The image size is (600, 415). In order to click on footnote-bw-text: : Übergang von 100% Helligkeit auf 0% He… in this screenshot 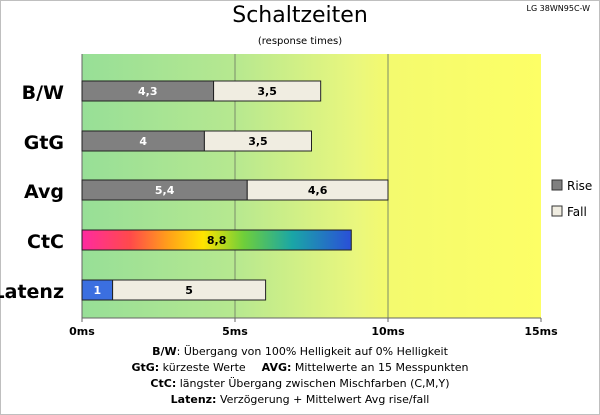, I will do `click(312, 351)`.